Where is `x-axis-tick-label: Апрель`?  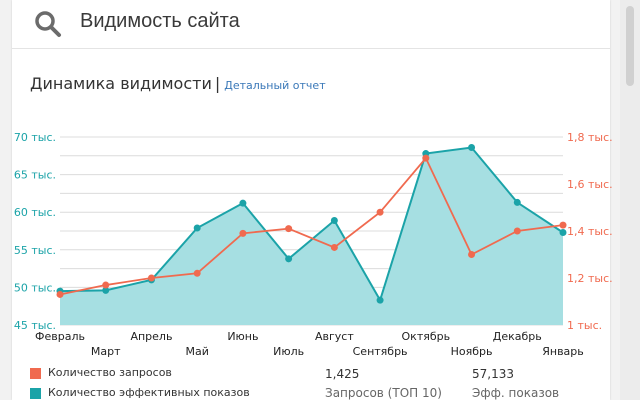 x-axis-tick-label: Апрель is located at coordinates (151, 336).